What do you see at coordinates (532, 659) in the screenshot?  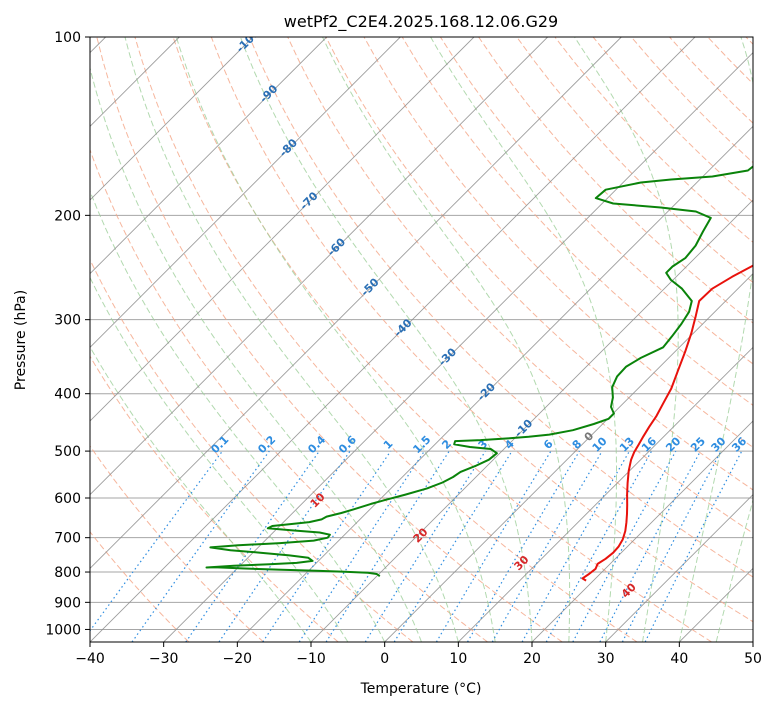 I see `x-tick-label: 20` at bounding box center [532, 659].